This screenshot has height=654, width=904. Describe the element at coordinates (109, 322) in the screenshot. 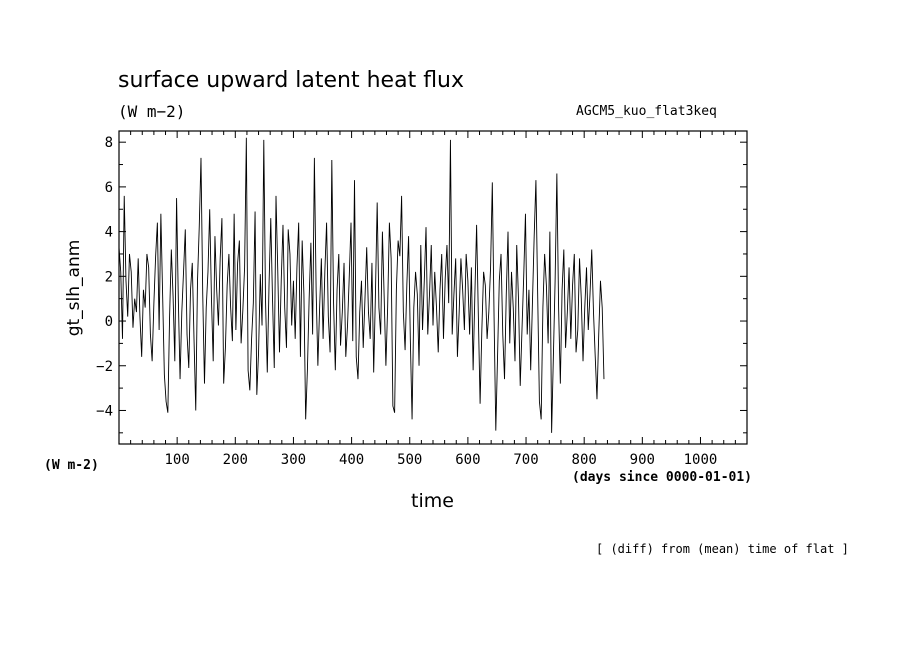

I see `y-tick-label: 0` at that location.